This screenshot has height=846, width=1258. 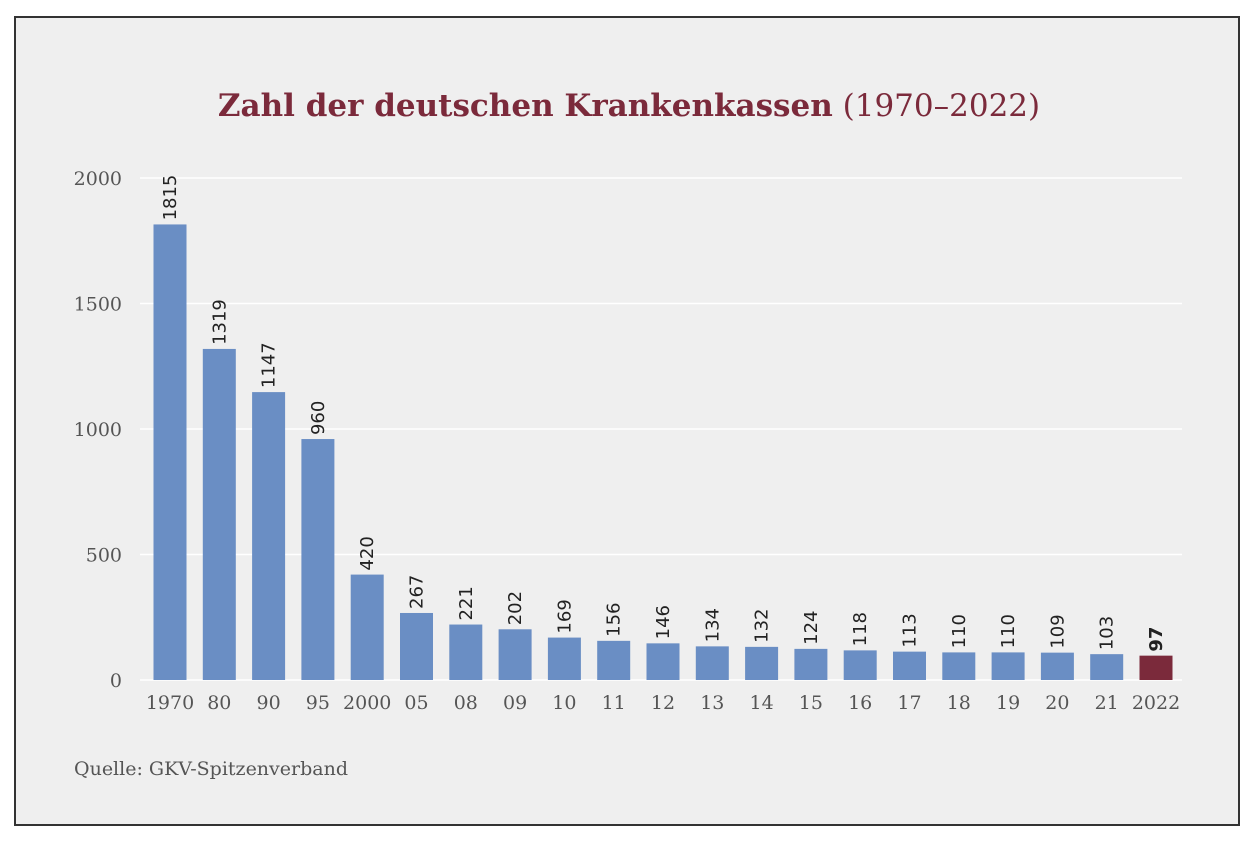 What do you see at coordinates (712, 625) in the screenshot?
I see `data-label: 134` at bounding box center [712, 625].